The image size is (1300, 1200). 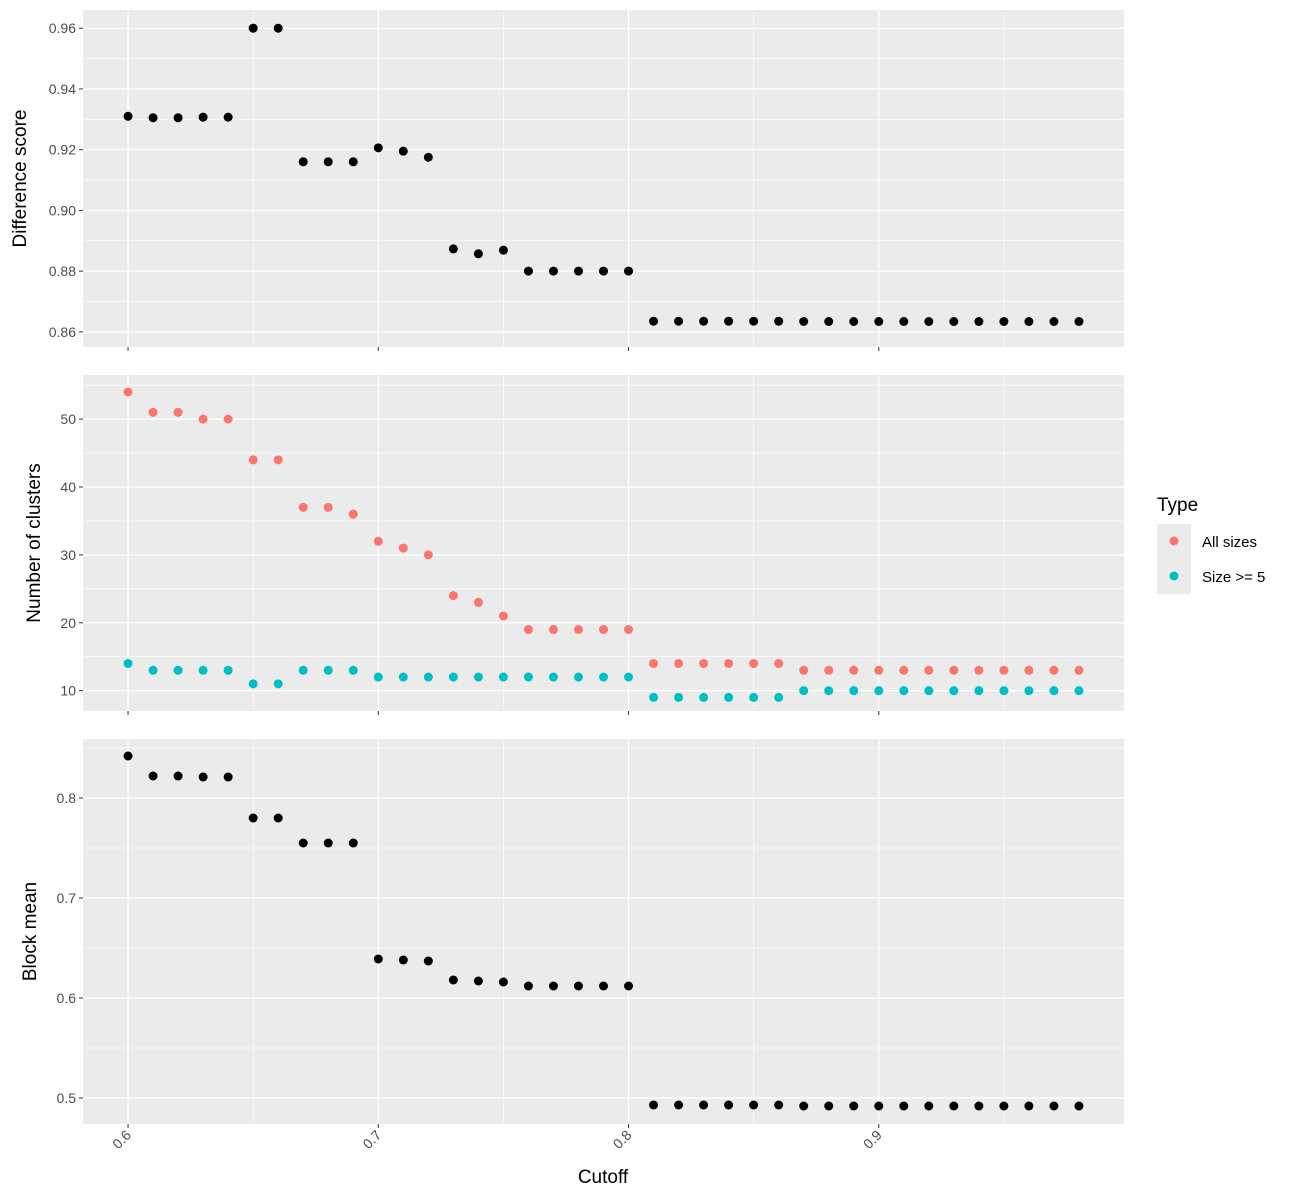 I want to click on legend-key-all-sizes, so click(x=1174, y=541).